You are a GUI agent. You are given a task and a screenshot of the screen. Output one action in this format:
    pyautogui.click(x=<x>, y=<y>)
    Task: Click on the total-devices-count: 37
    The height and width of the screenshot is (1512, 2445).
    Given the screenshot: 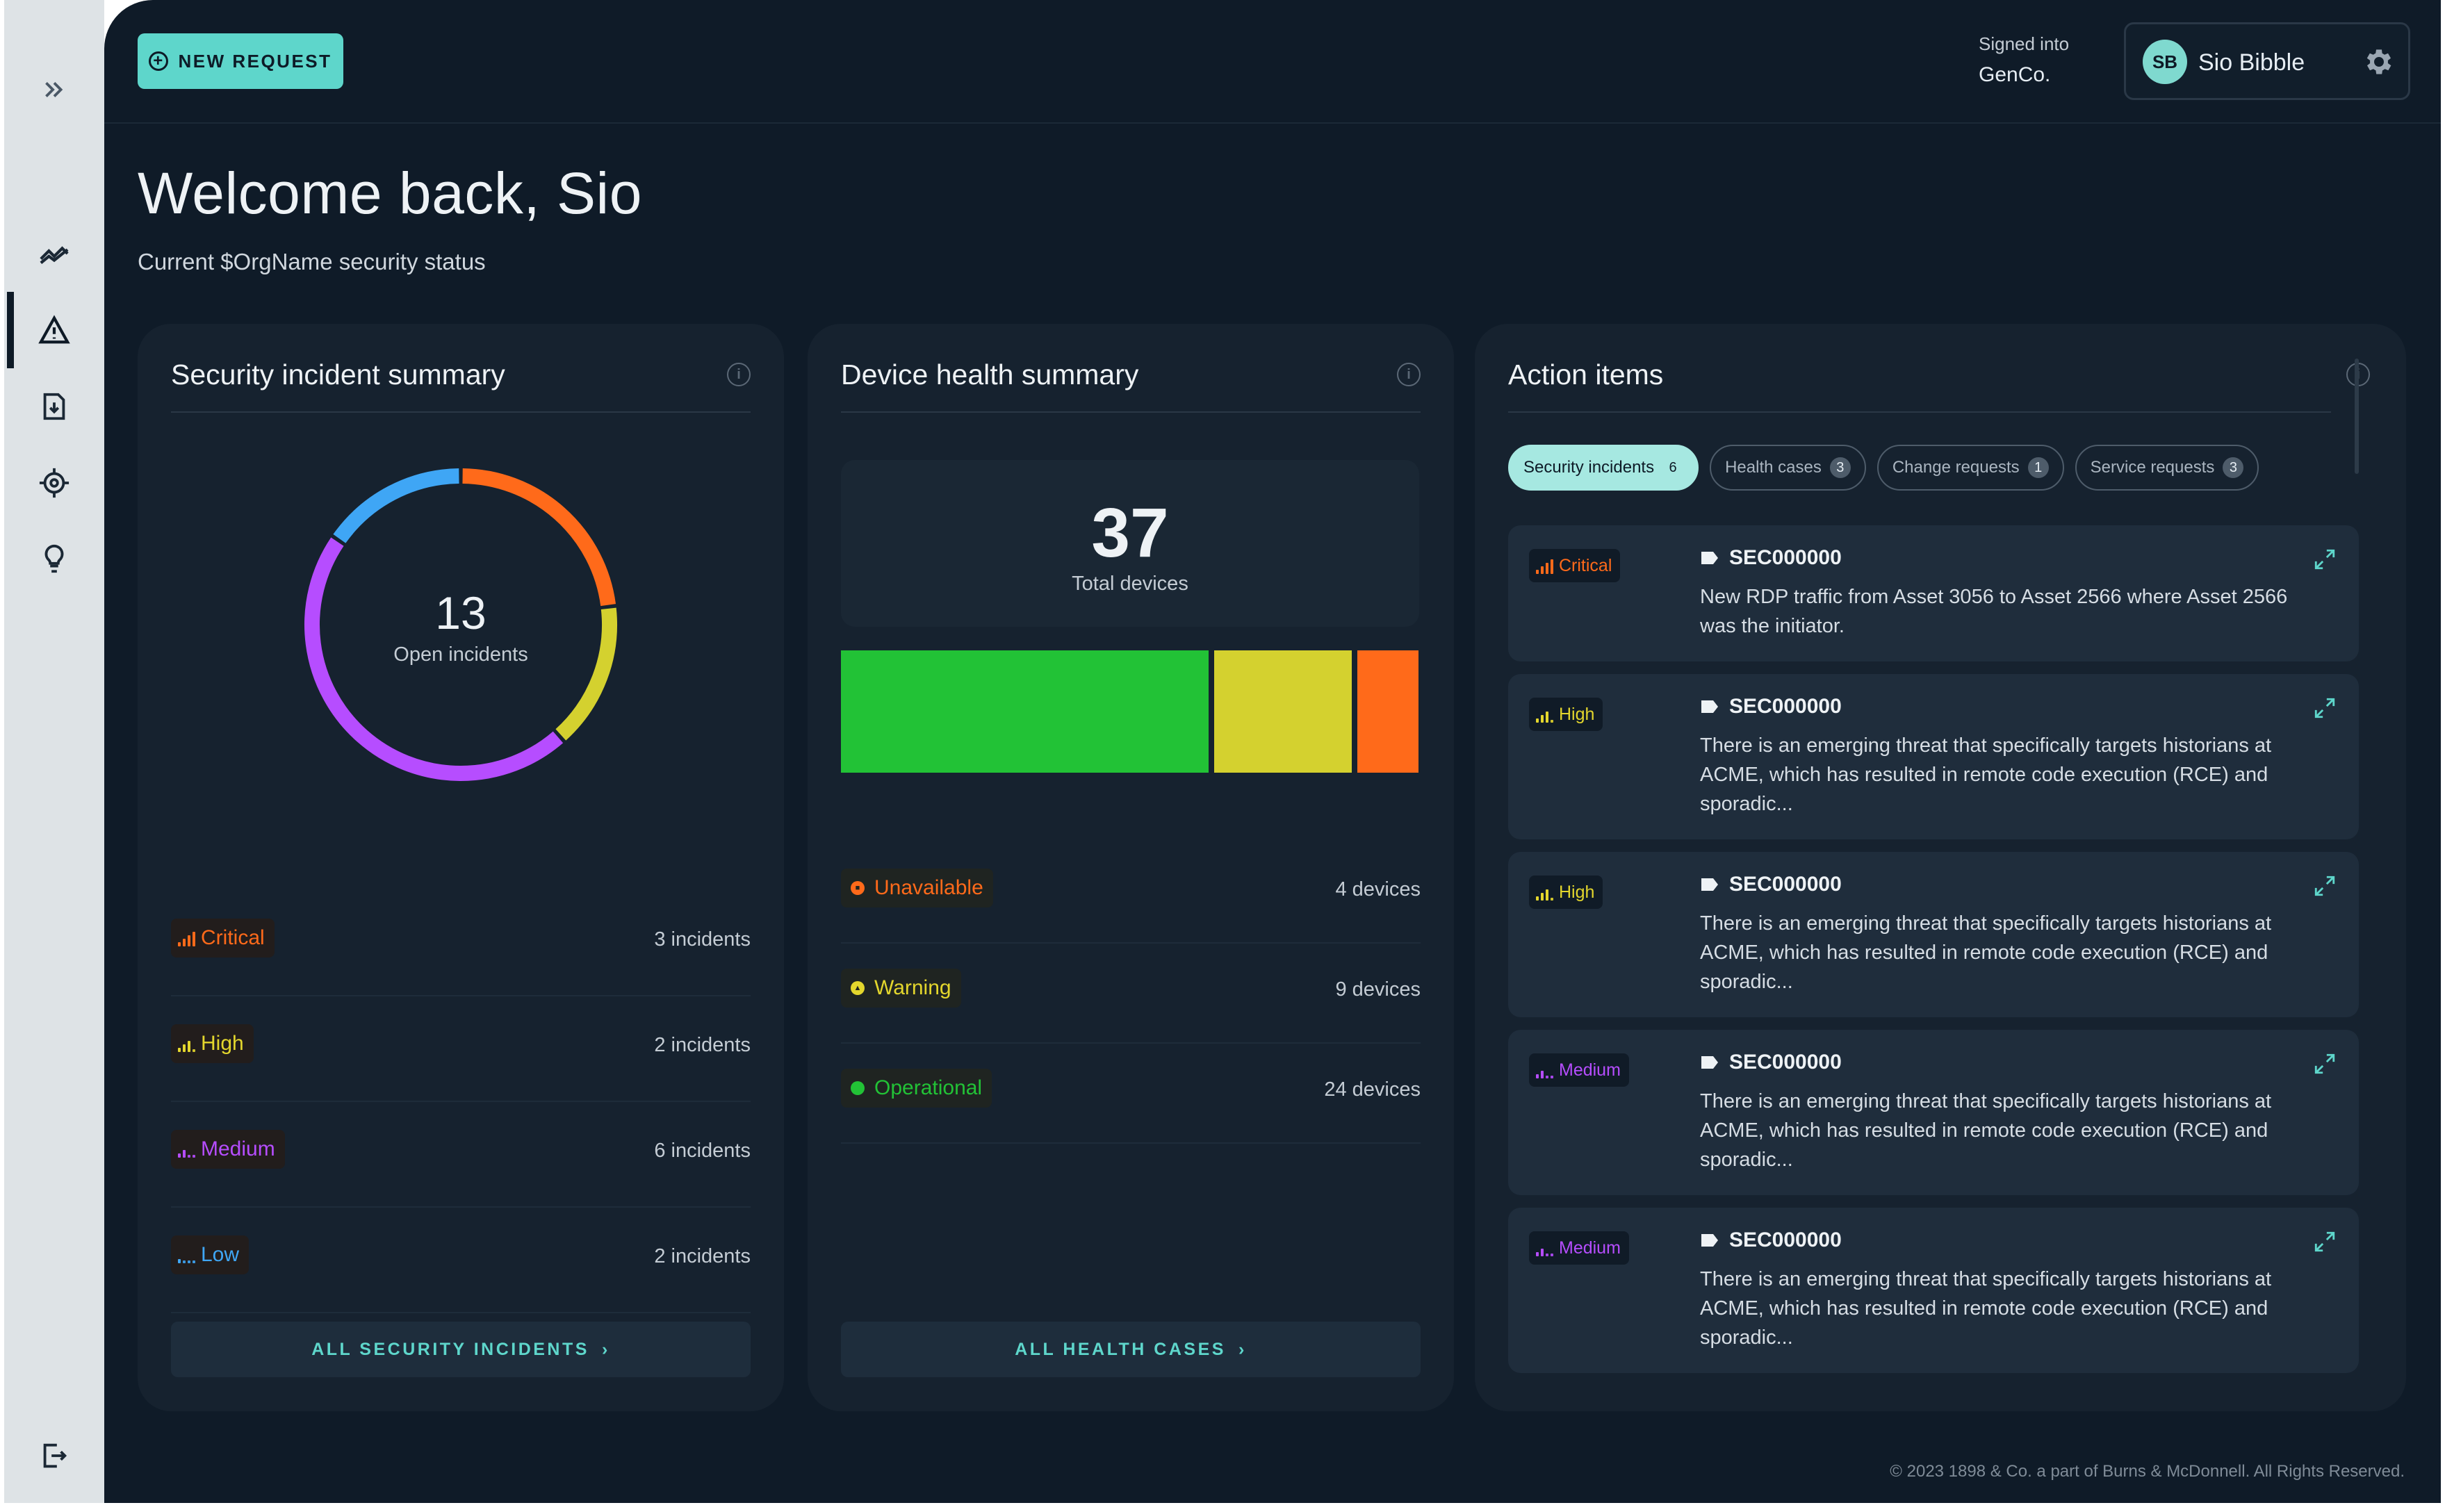 What is the action you would take?
    pyautogui.click(x=1130, y=533)
    